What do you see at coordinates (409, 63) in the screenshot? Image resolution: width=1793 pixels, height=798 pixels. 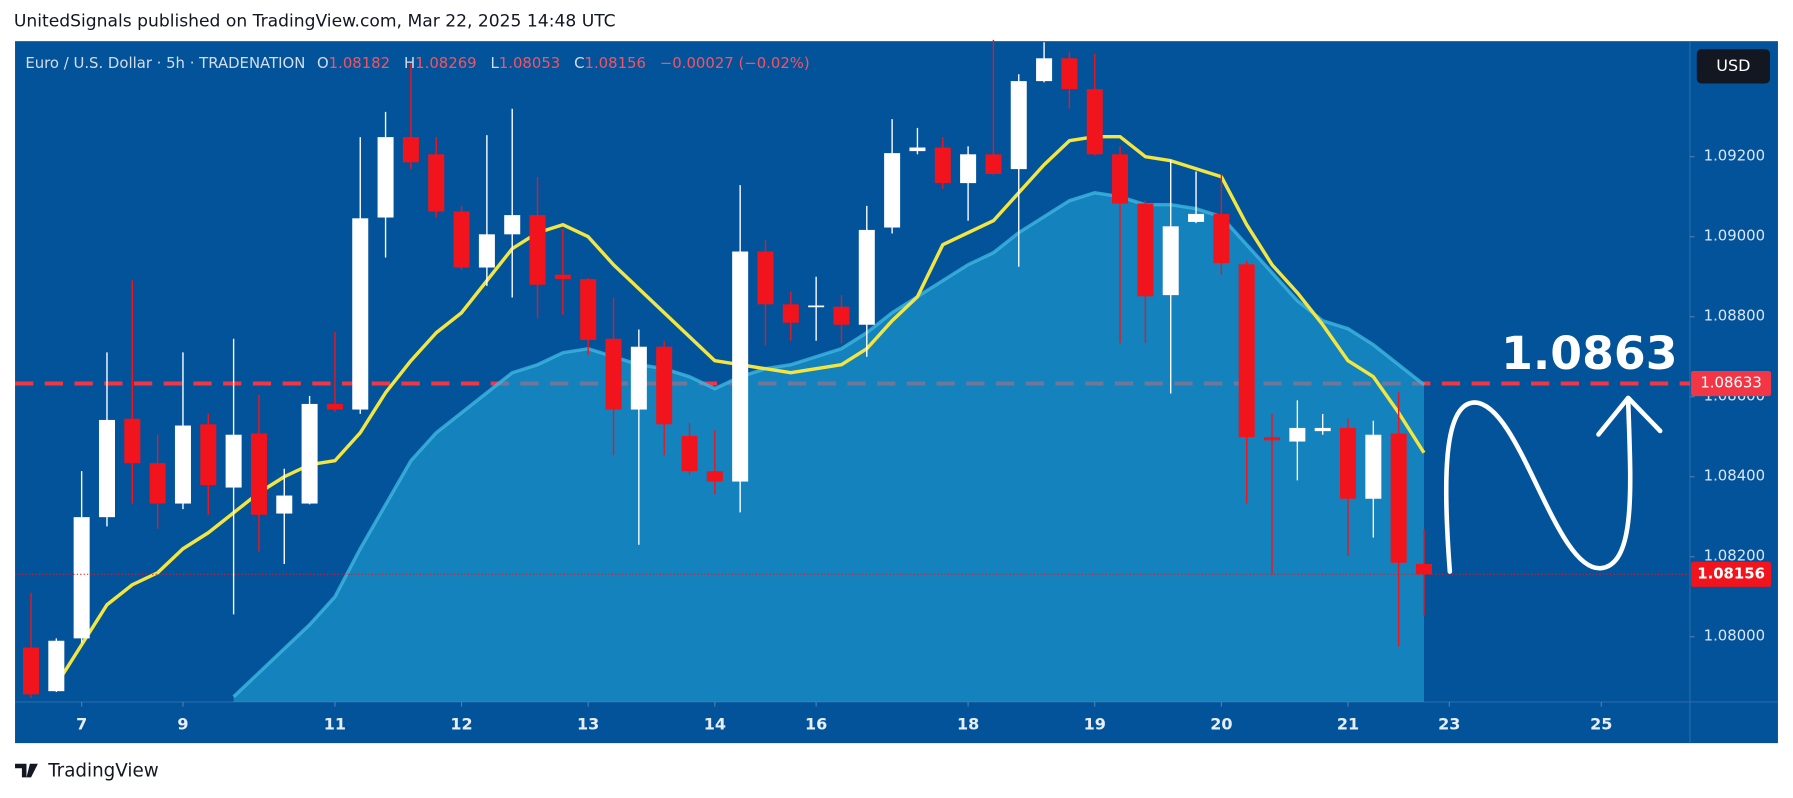 I see `h-label: H` at bounding box center [409, 63].